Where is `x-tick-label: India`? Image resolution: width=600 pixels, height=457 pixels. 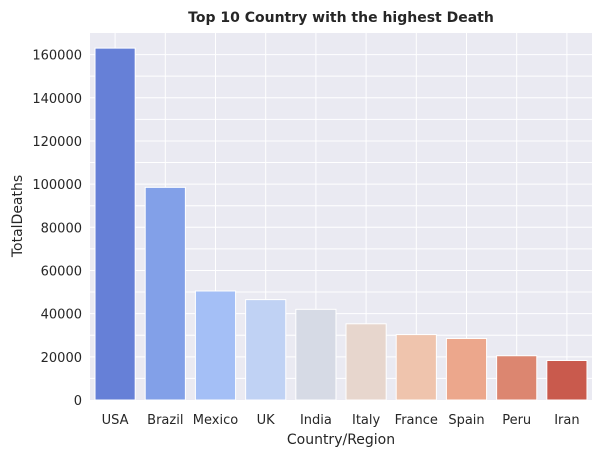 x-tick-label: India is located at coordinates (316, 420).